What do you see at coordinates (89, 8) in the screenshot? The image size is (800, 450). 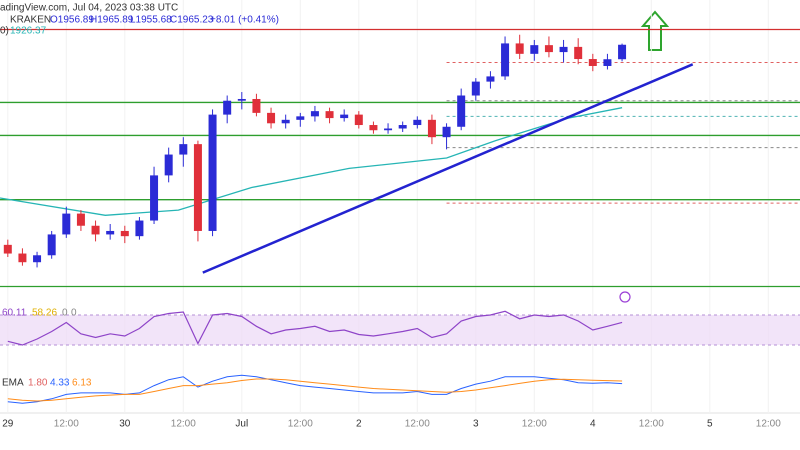 I see `header-source: adingView.com, Jul 04, 2023 03:38 UTC` at bounding box center [89, 8].